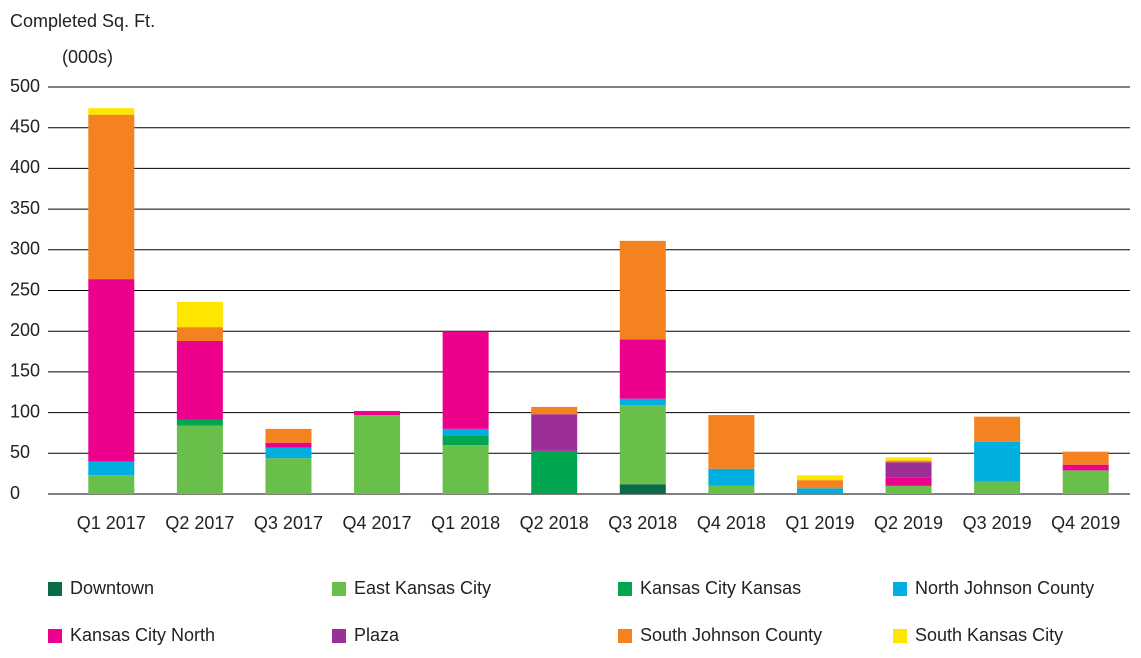 Image resolution: width=1141 pixels, height=658 pixels. I want to click on x-tick-label: Q2 2017, so click(199, 523).